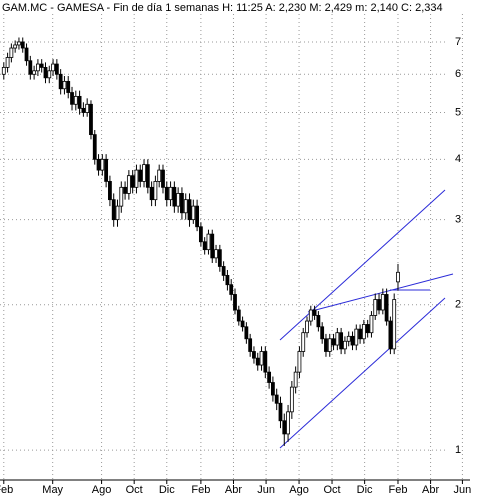  Describe the element at coordinates (458, 112) in the screenshot. I see `y-tick-label: 5` at that location.